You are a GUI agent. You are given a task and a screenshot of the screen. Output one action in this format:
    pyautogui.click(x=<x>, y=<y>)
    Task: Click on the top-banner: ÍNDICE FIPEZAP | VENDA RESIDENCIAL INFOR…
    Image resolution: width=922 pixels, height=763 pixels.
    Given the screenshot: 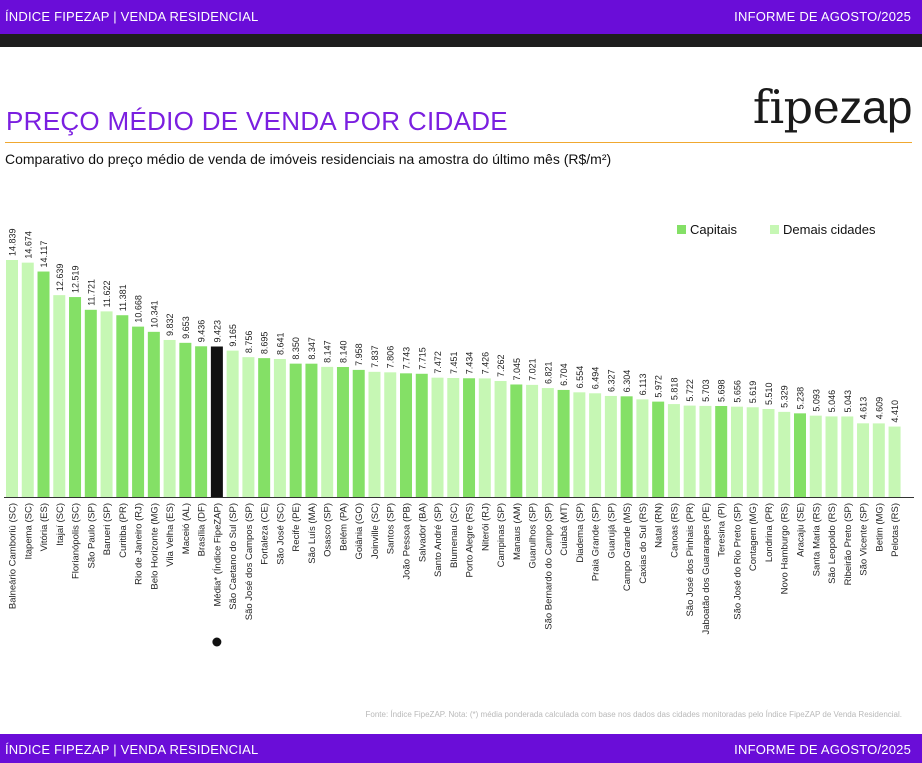 What is the action you would take?
    pyautogui.click(x=461, y=17)
    